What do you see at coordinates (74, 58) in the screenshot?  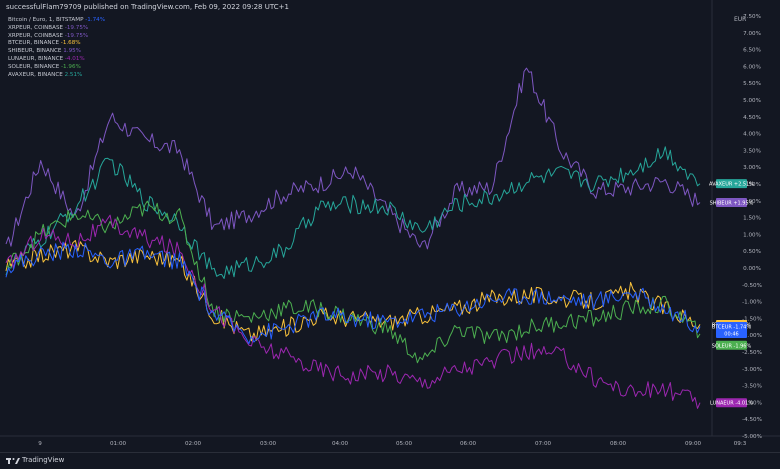 I see `legend-change: -4.01%` at bounding box center [74, 58].